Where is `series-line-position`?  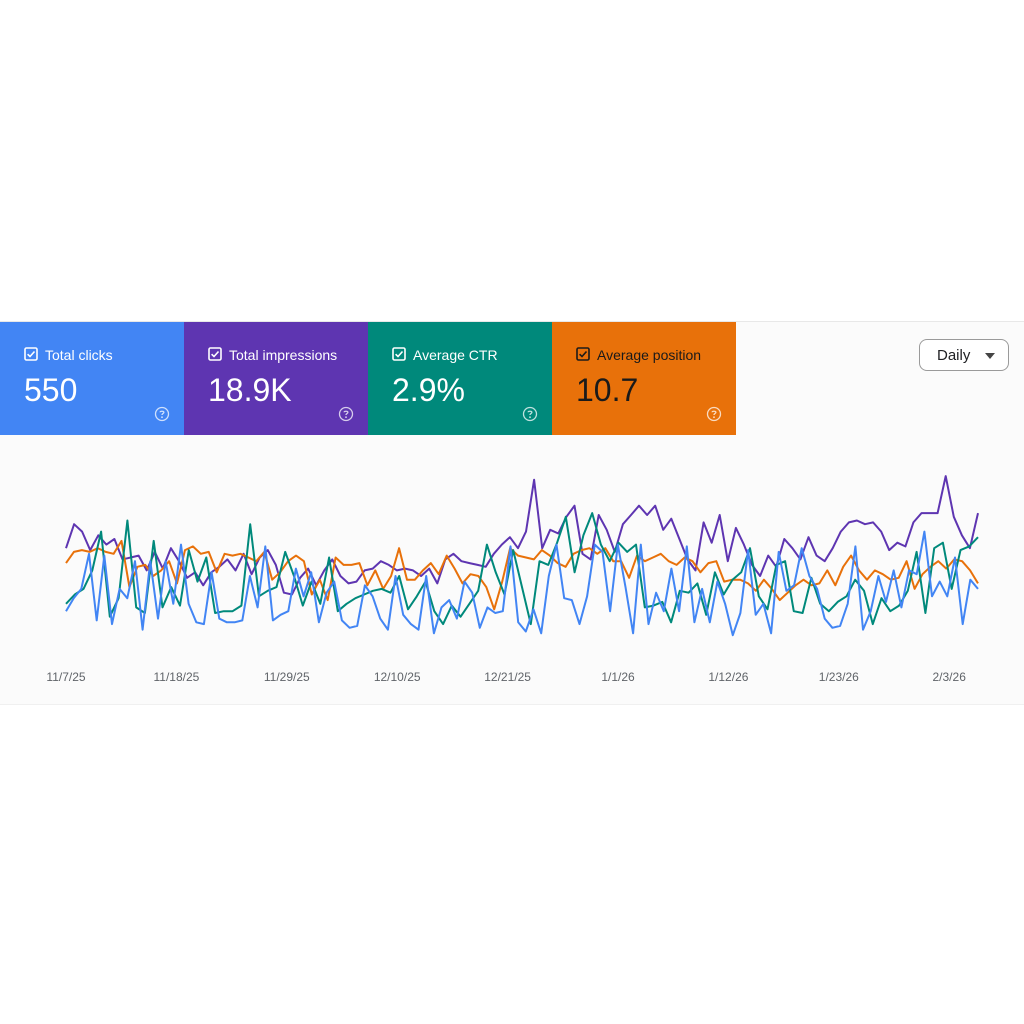 series-line-position is located at coordinates (522, 575).